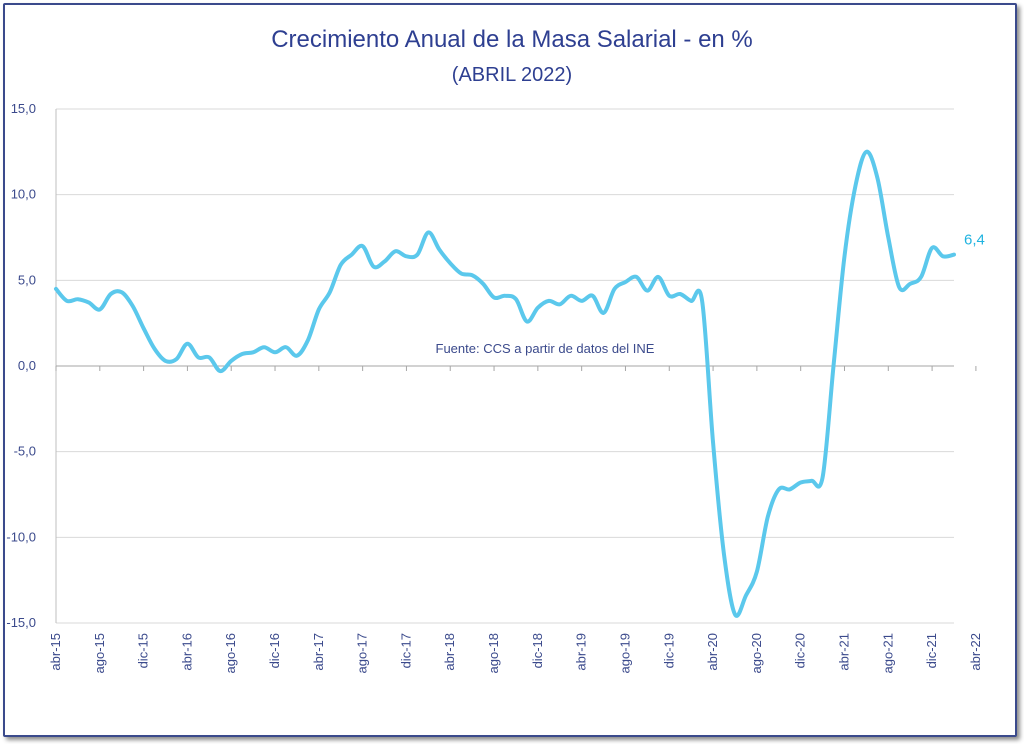 This screenshot has width=1024, height=744. What do you see at coordinates (99, 653) in the screenshot?
I see `x-tick-label: ago-15` at bounding box center [99, 653].